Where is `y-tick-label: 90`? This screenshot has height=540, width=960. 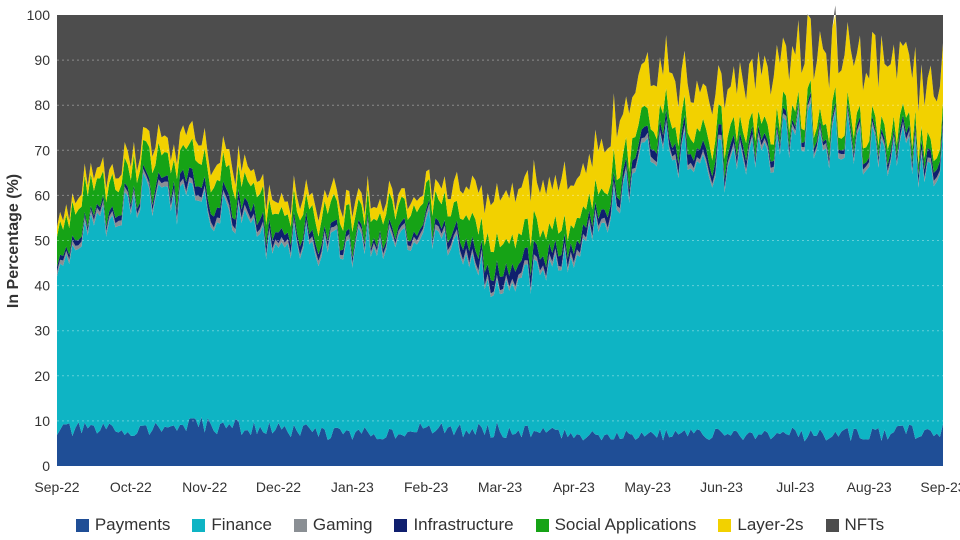 y-tick-label: 90 is located at coordinates (42, 60).